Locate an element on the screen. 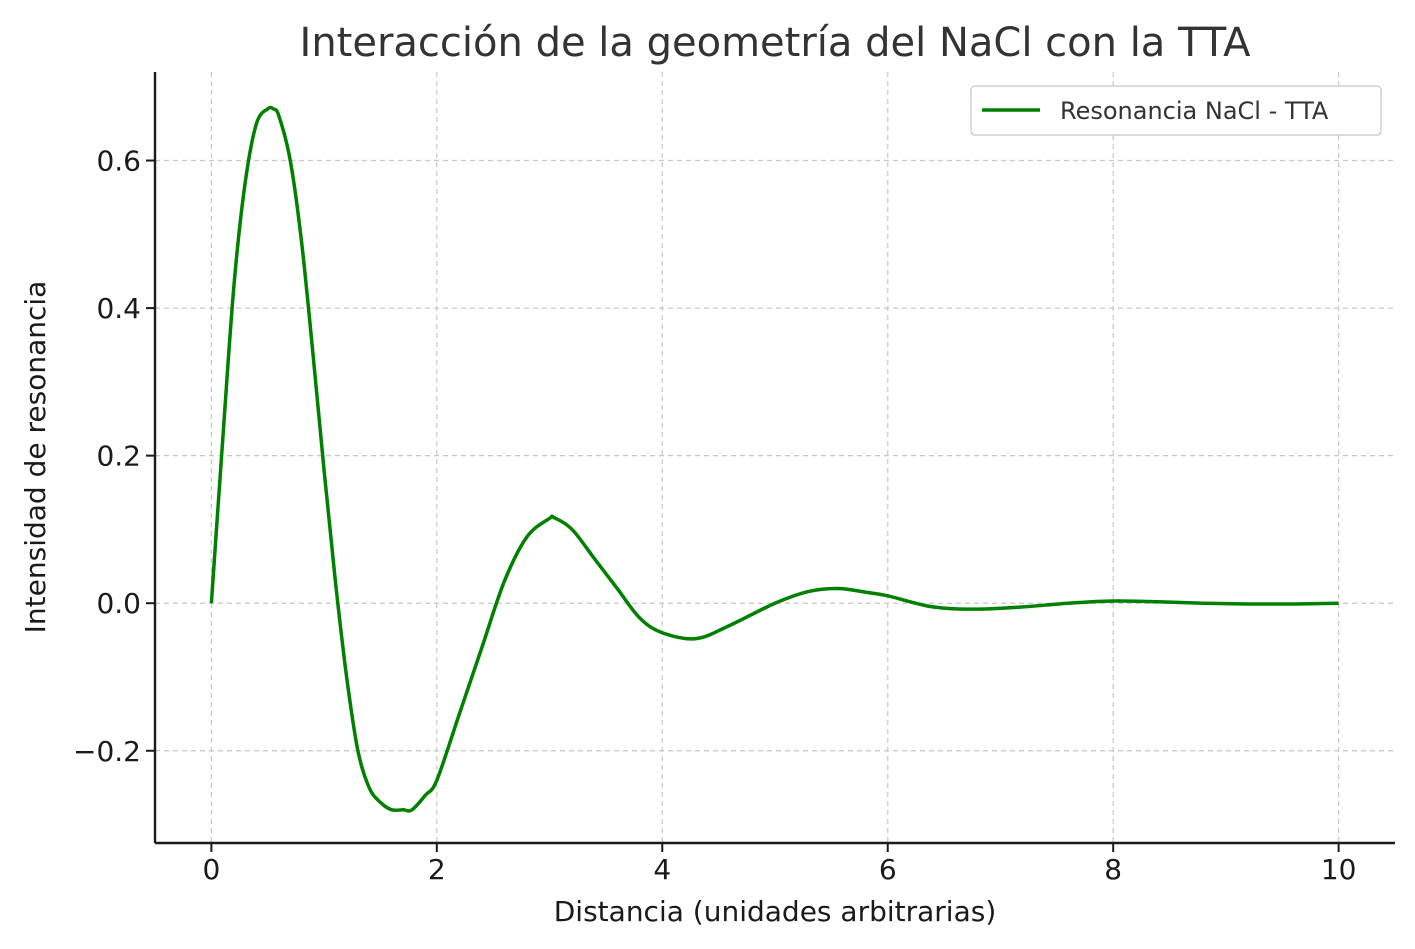  y-tick-label: 0.2 is located at coordinates (118, 456).